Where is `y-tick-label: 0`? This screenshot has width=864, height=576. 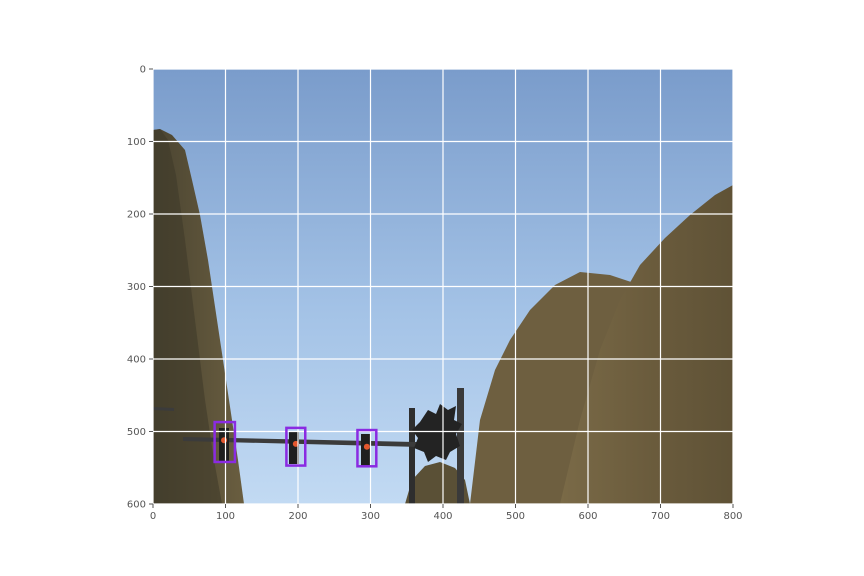 y-tick-label: 0 is located at coordinates (143, 70).